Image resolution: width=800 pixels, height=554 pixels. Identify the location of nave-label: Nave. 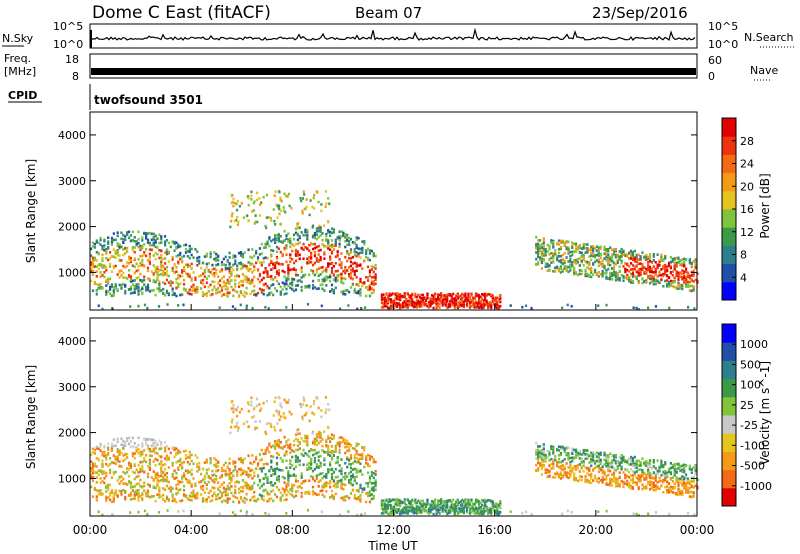
(764, 70).